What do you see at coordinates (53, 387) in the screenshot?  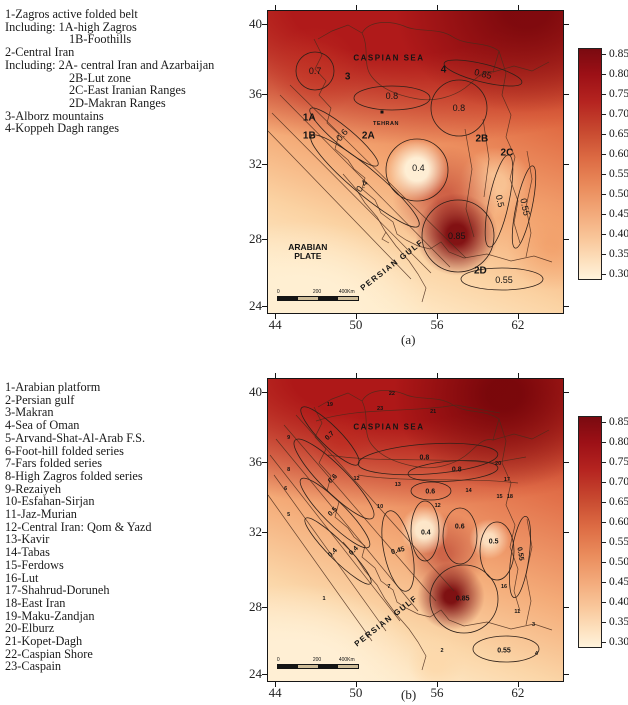 I see `legend-line: 1-Arabian platform` at bounding box center [53, 387].